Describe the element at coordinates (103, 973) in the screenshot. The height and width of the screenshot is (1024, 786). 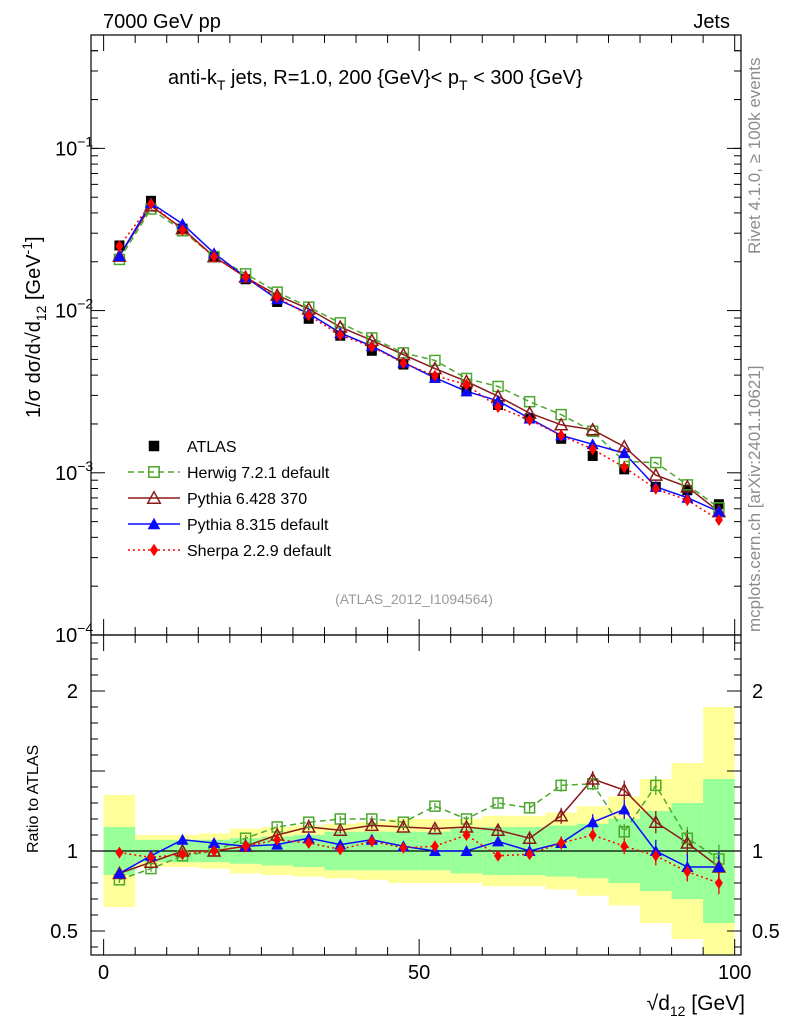
I see `x-tick-label: 0` at that location.